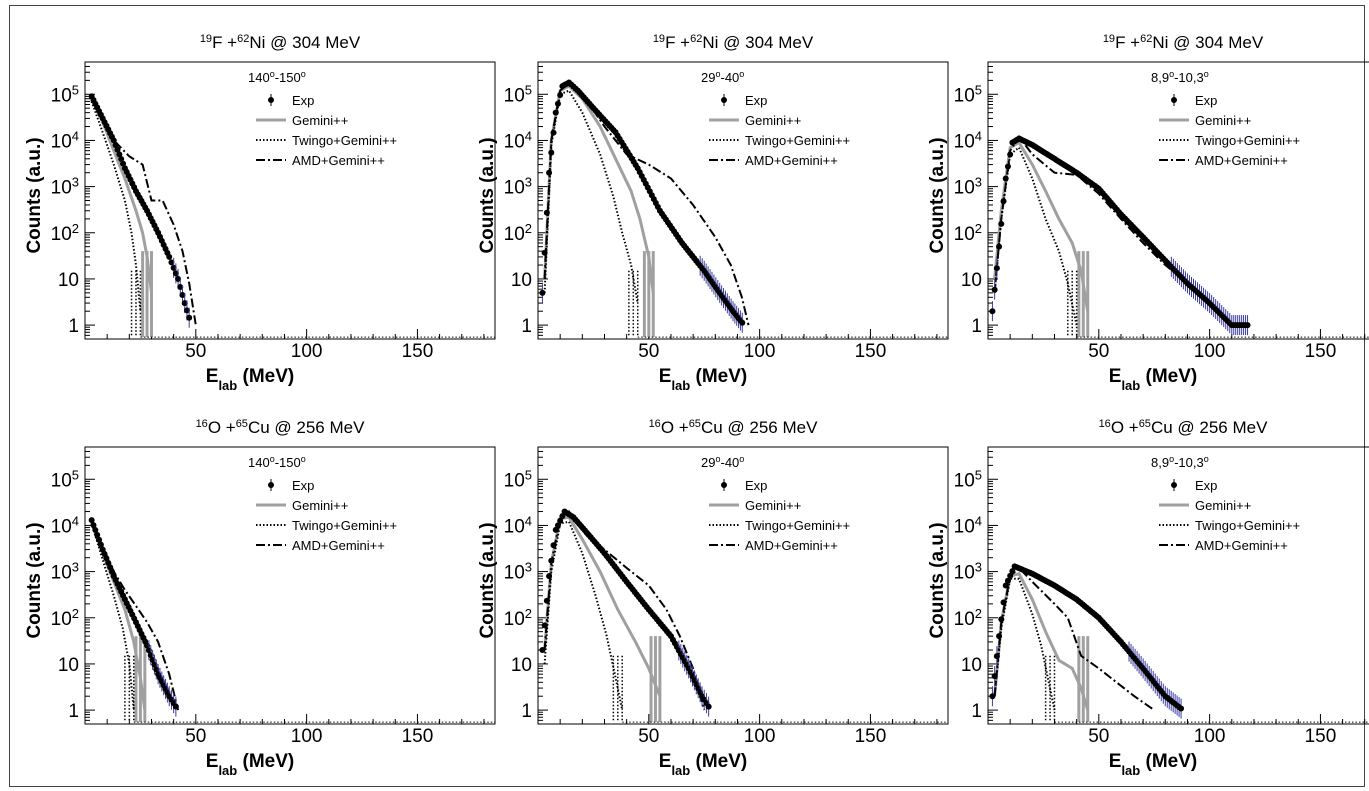 This screenshot has height=791, width=1369. I want to click on title-mass-b: 65, so click(695, 424).